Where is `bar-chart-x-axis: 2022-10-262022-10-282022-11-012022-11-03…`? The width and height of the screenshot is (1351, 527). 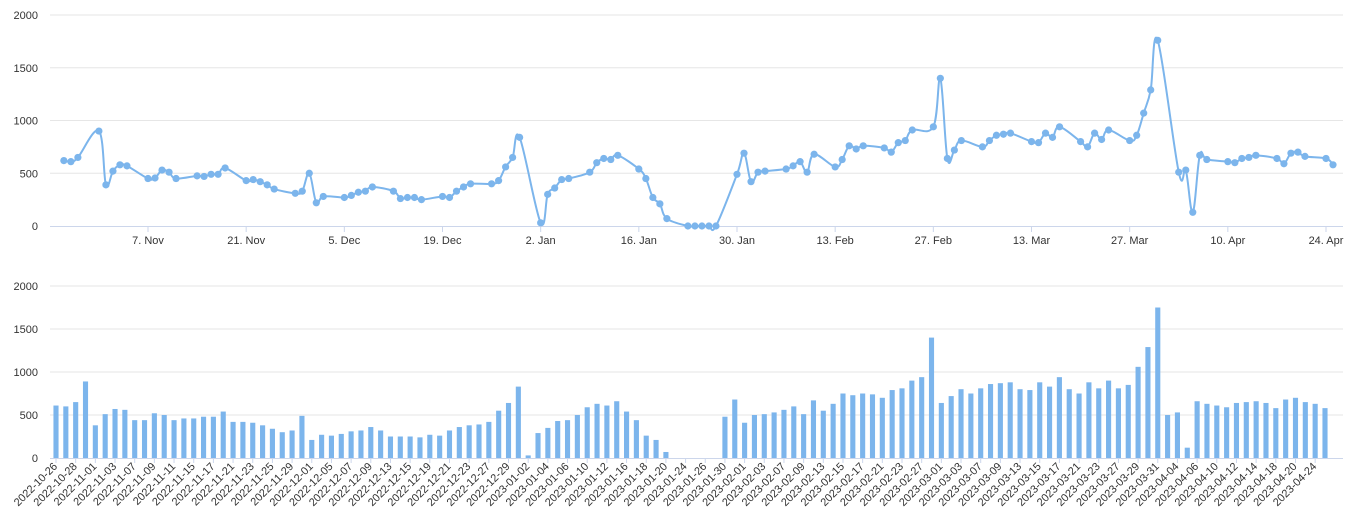 bar-chart-x-axis: 2022-10-262022-10-282022-11-012022-11-03… is located at coordinates (665, 483).